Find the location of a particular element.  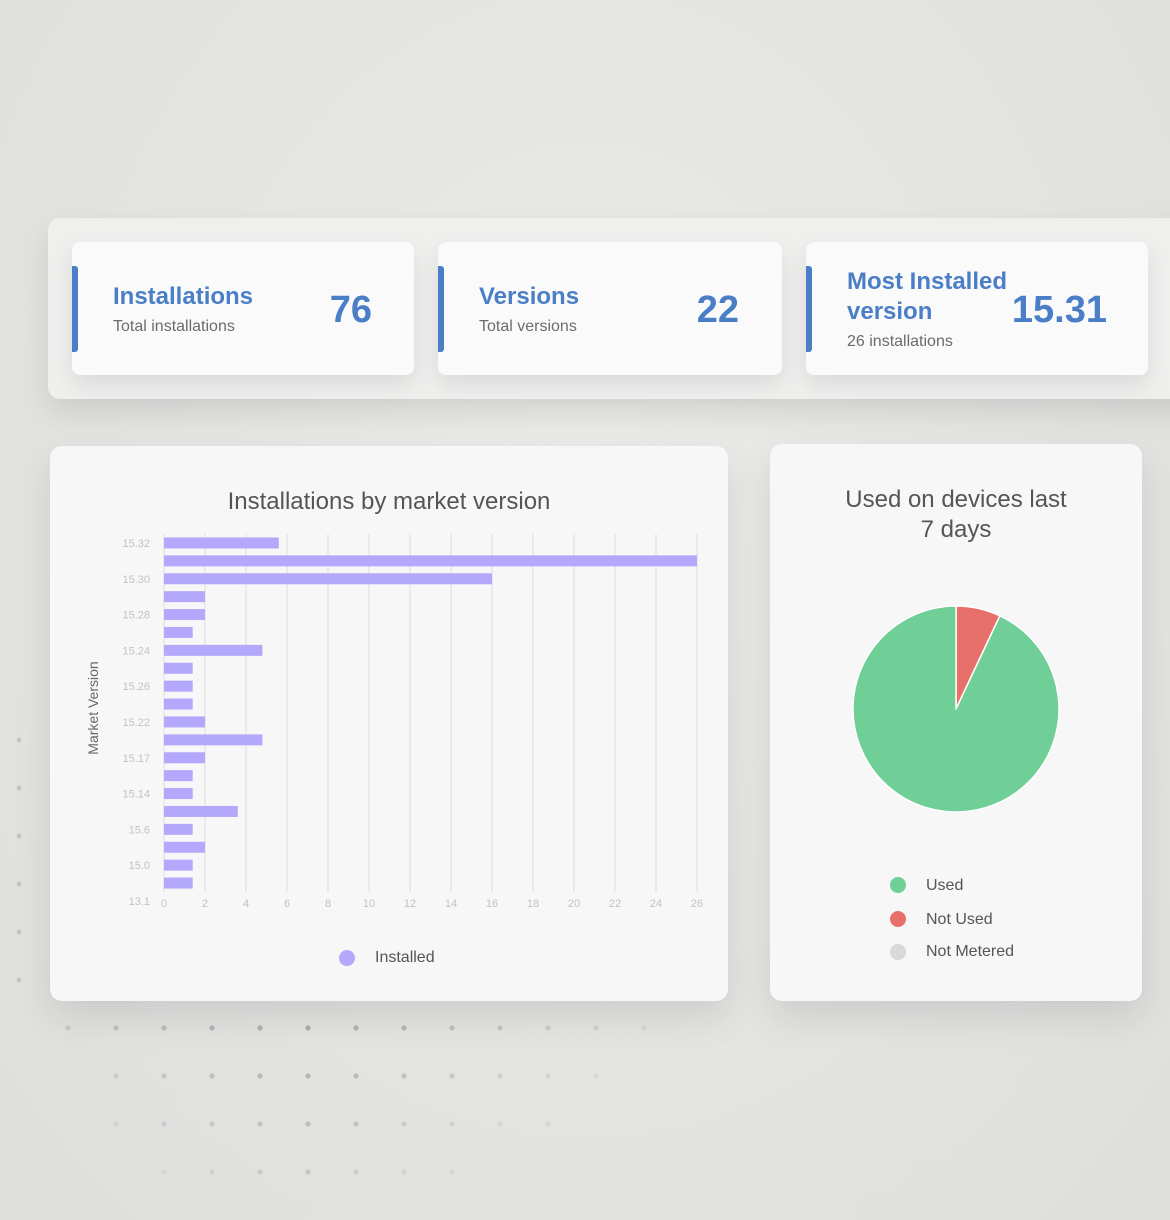

x-tick-label: 14 is located at coordinates (451, 904).